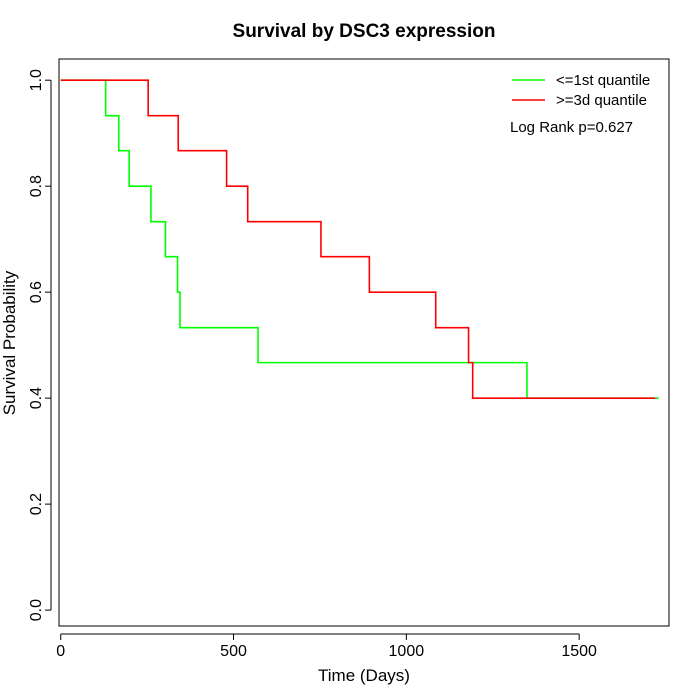  I want to click on x-tick-label: 0, so click(60, 651).